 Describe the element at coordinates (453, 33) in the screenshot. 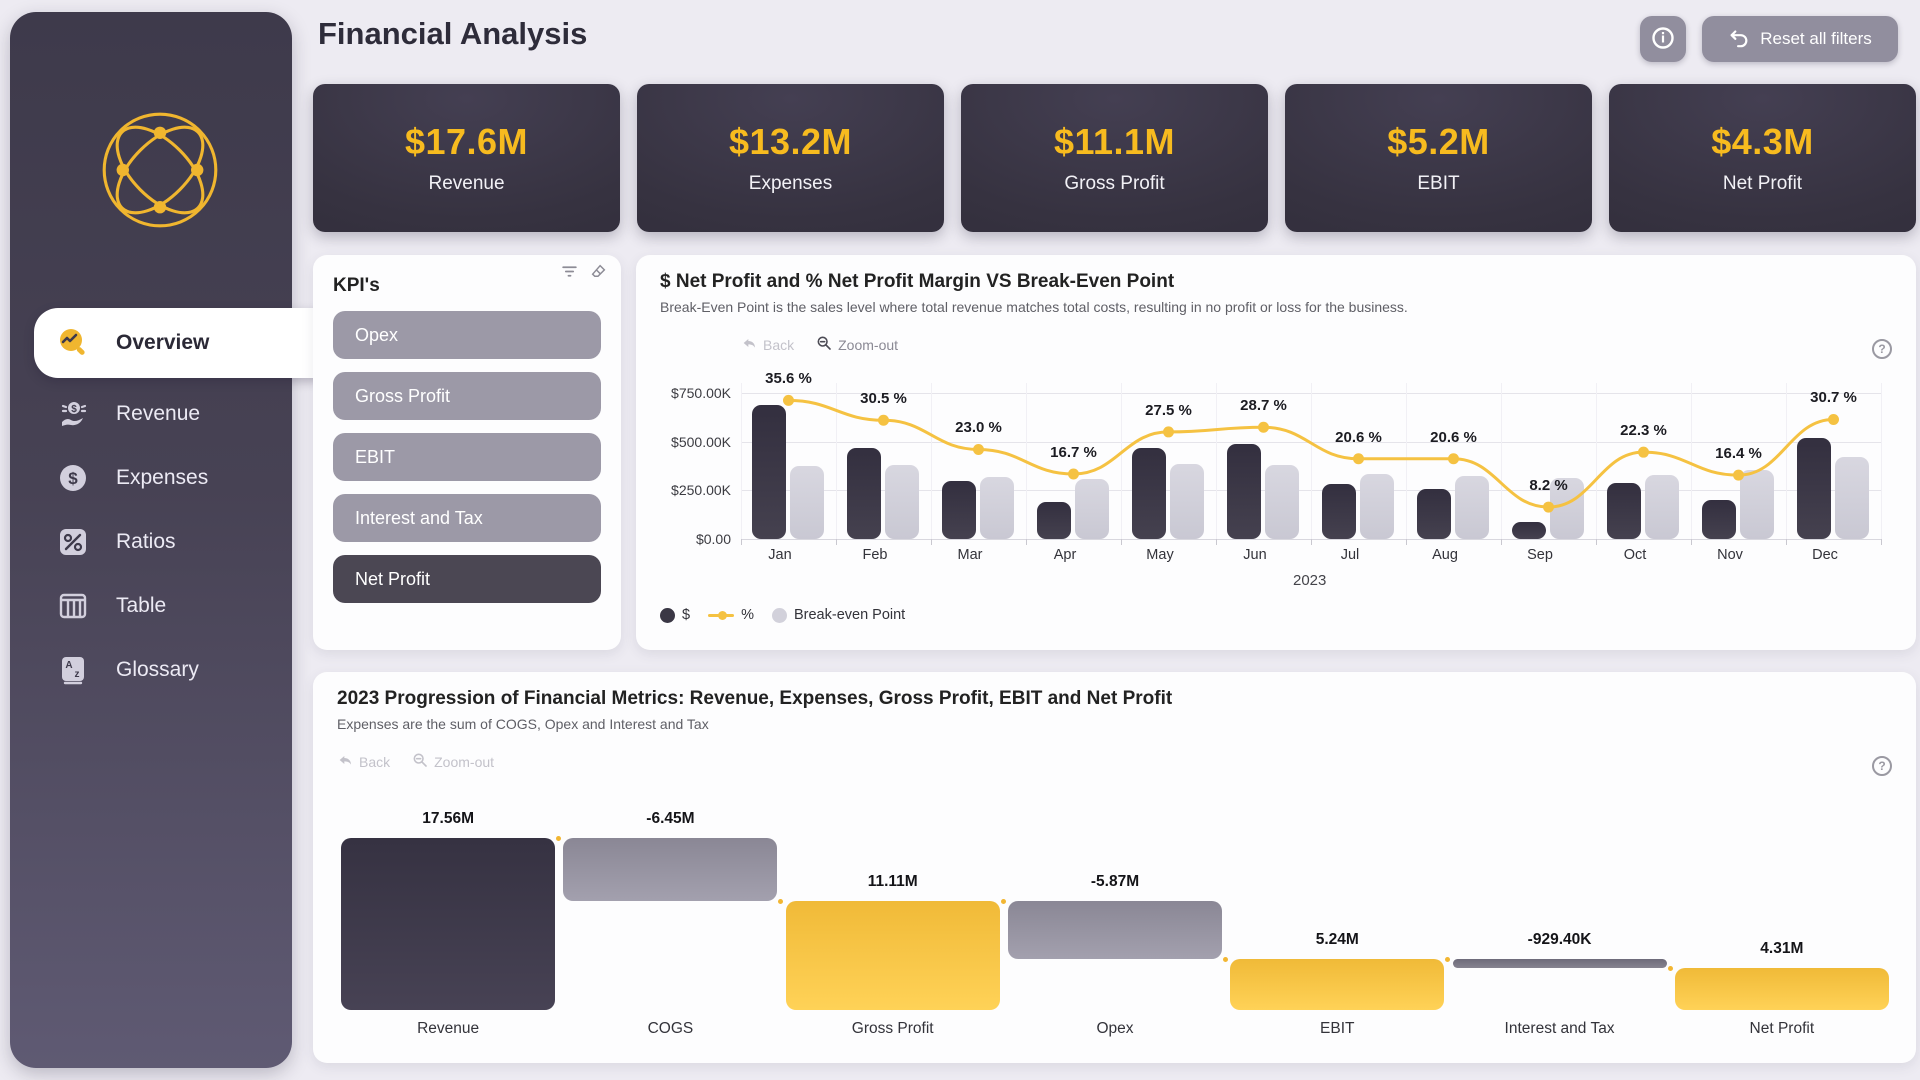

I see `page-title: Financial Analysis` at that location.